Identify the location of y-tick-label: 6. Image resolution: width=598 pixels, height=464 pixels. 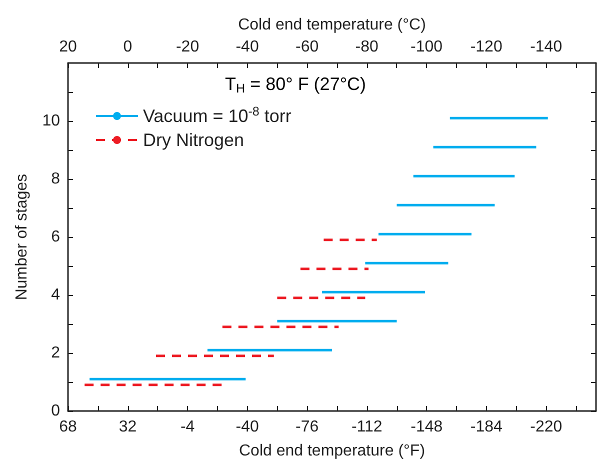
(55, 237).